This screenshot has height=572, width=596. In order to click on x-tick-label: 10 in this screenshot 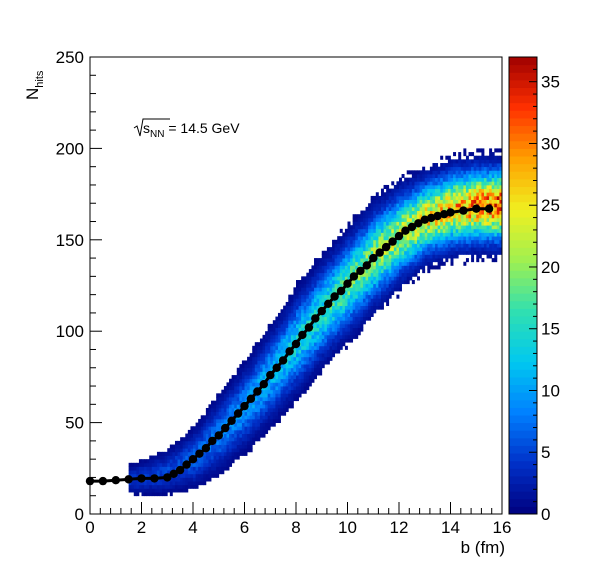, I will do `click(347, 527)`.